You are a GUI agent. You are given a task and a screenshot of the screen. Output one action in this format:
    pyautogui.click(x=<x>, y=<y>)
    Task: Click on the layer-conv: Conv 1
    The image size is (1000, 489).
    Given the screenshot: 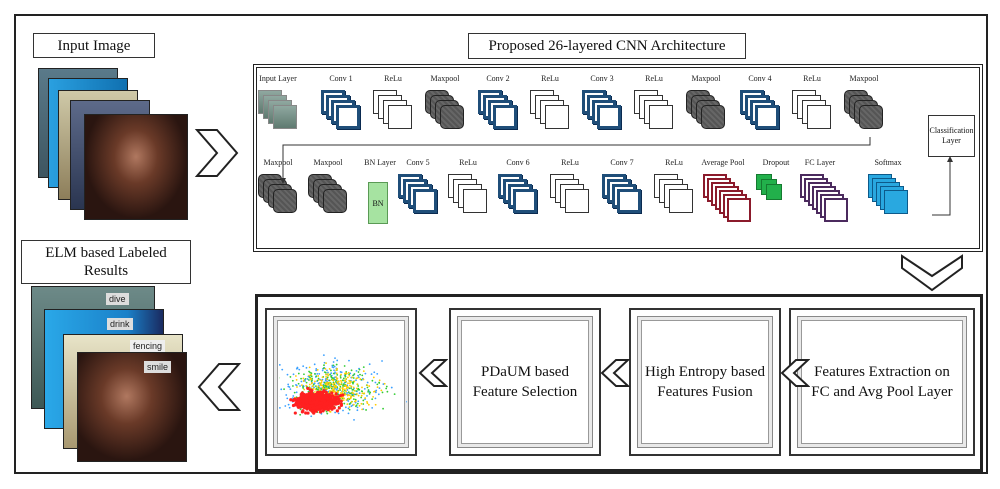 What is the action you would take?
    pyautogui.click(x=351, y=109)
    